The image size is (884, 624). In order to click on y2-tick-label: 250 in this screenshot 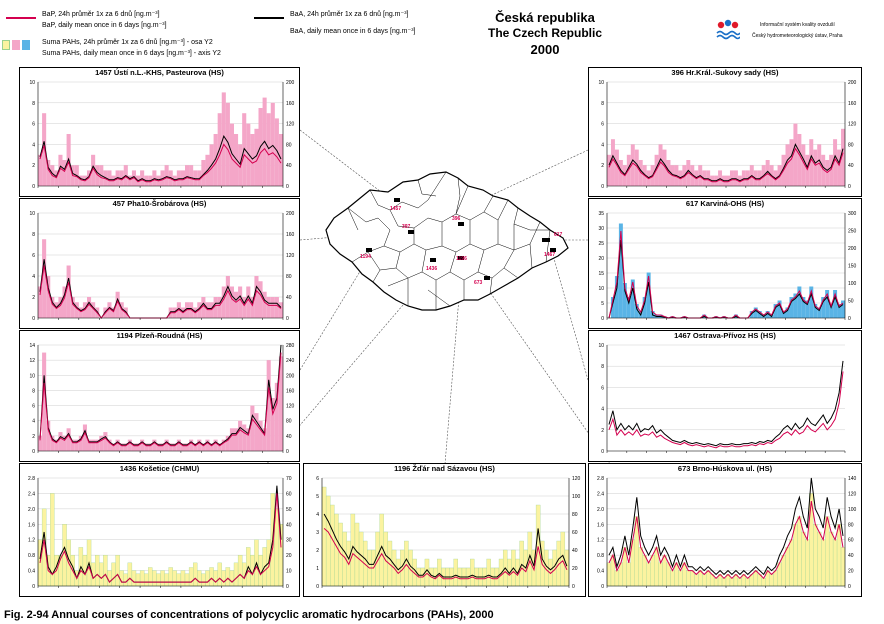, I will do `click(852, 232)`.